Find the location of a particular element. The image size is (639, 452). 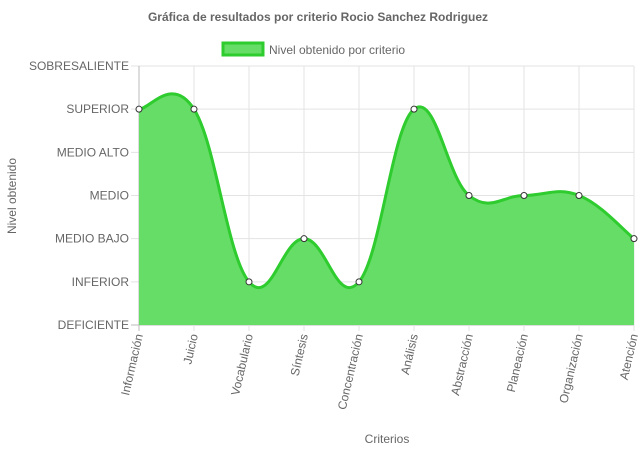

y-tick-label: MEDIO is located at coordinates (109, 196).